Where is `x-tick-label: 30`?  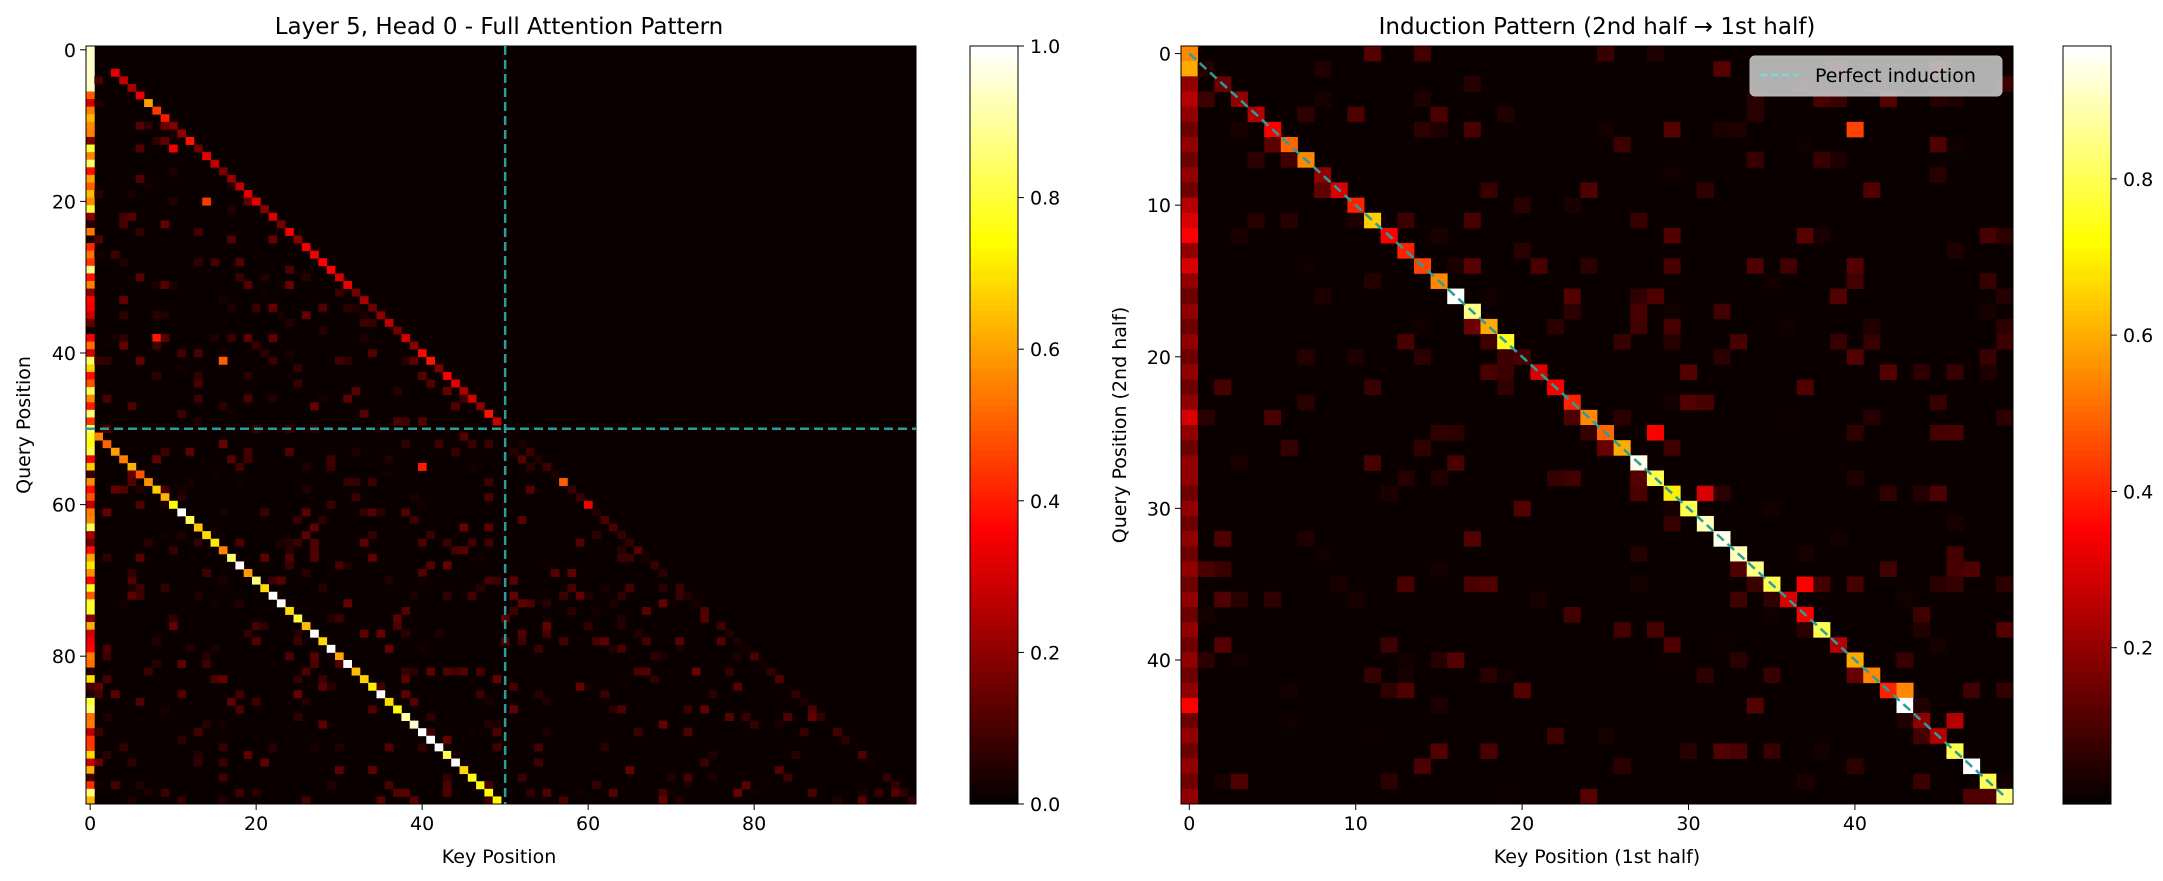
x-tick-label: 30 is located at coordinates (1688, 824).